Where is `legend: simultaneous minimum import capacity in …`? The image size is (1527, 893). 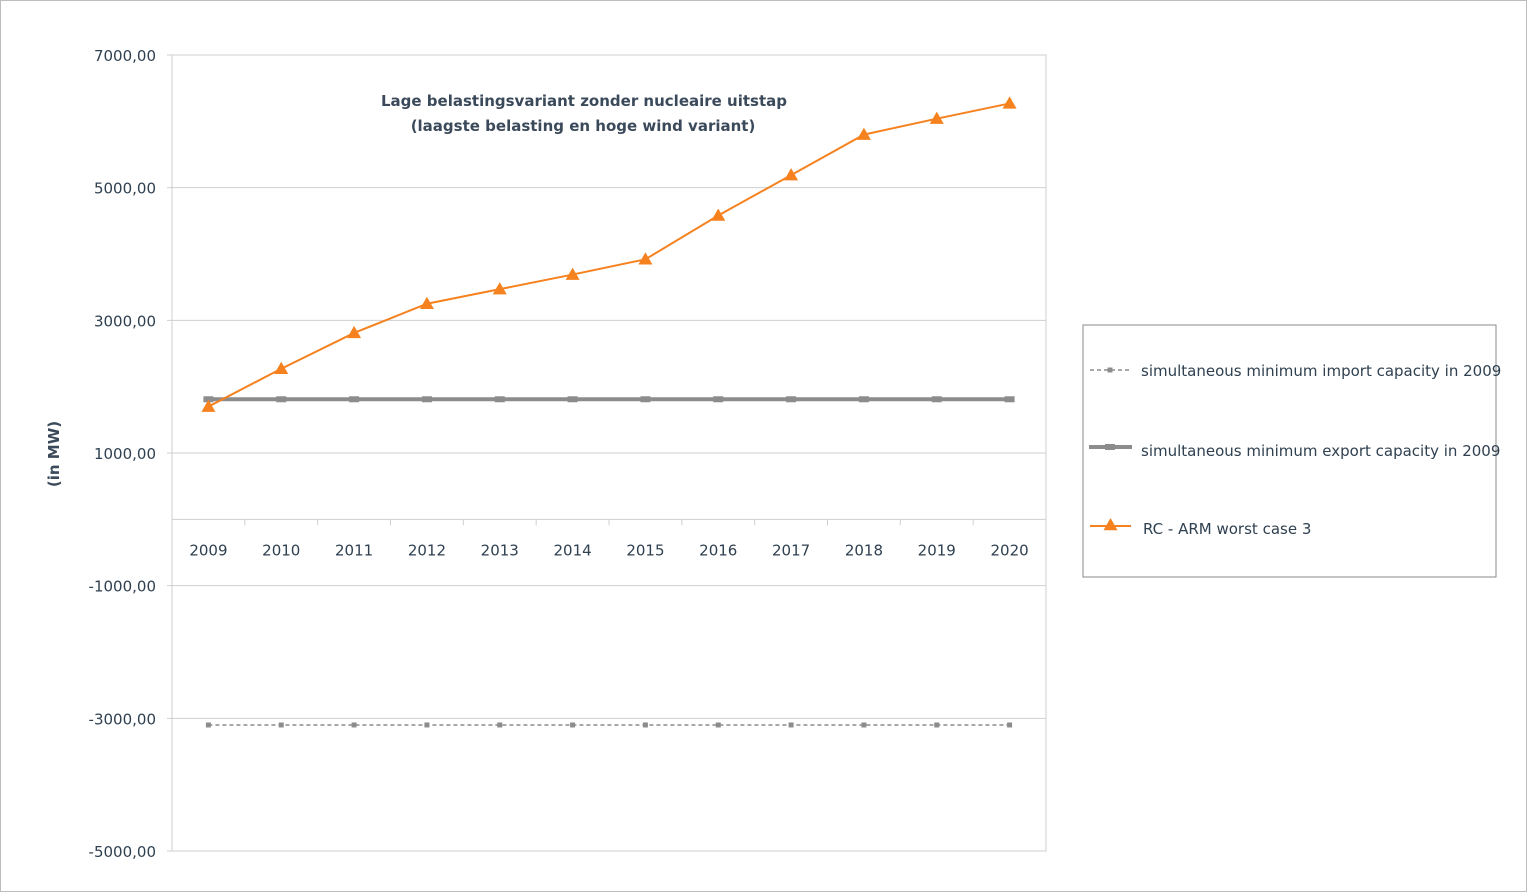
legend: simultaneous minimum import capacity in … is located at coordinates (1291, 451).